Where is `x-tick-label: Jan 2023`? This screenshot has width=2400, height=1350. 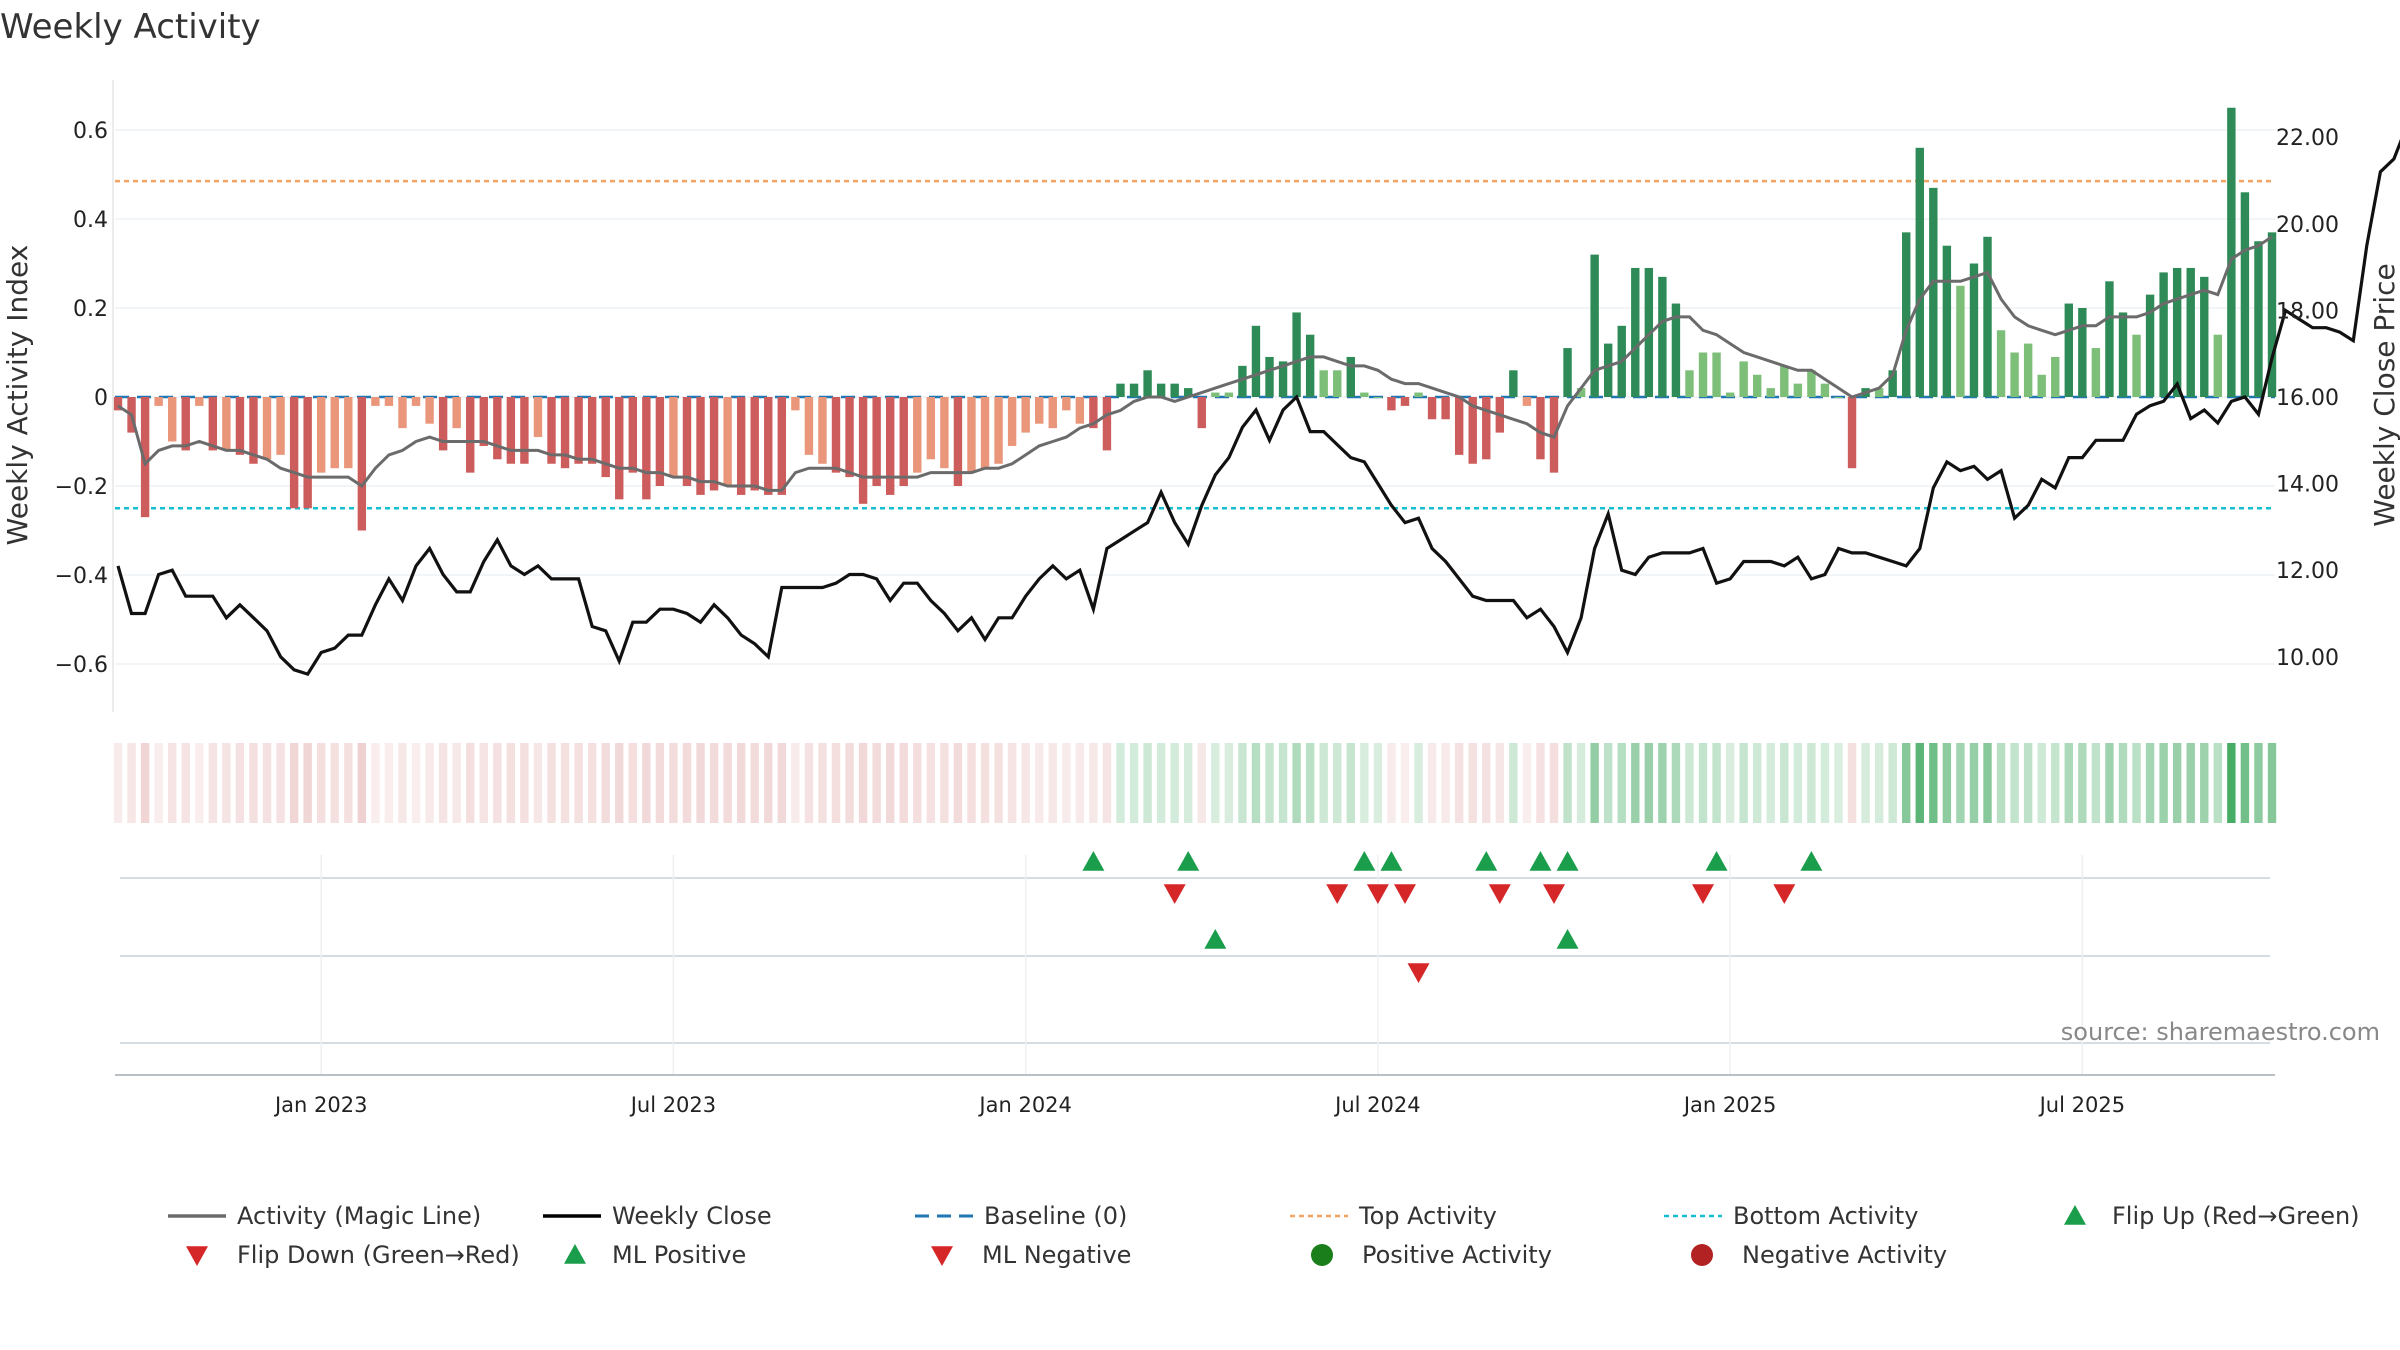 x-tick-label: Jan 2023 is located at coordinates (320, 1105).